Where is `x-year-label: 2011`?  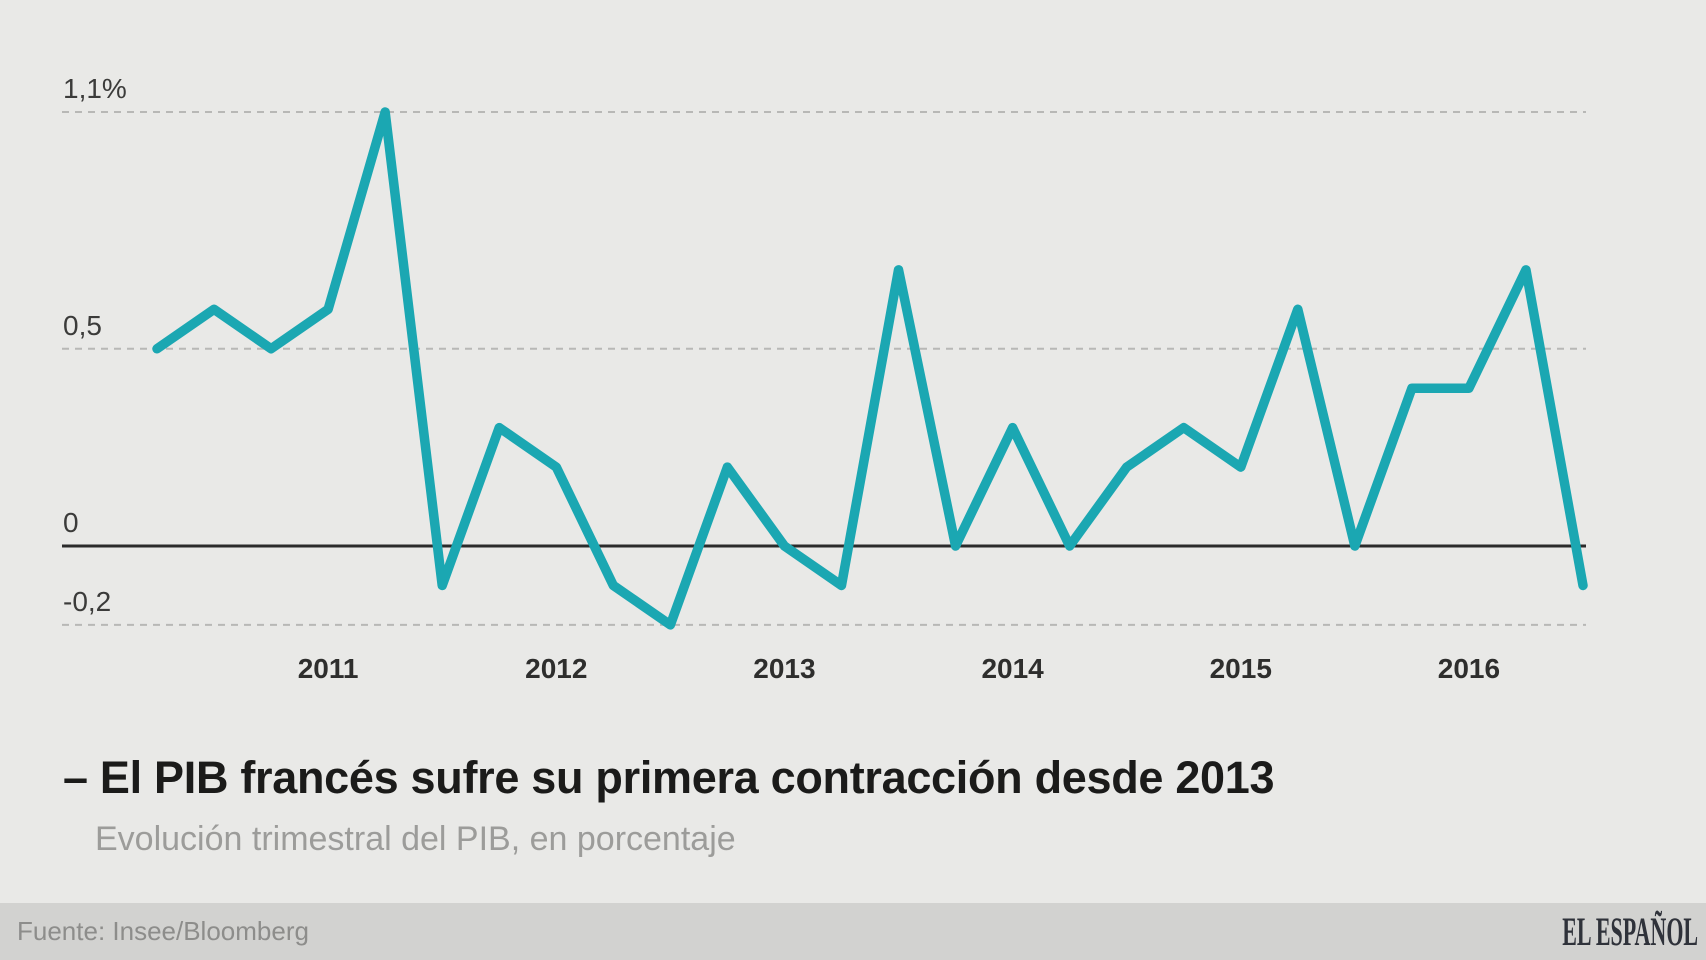
x-year-label: 2011 is located at coordinates (328, 668).